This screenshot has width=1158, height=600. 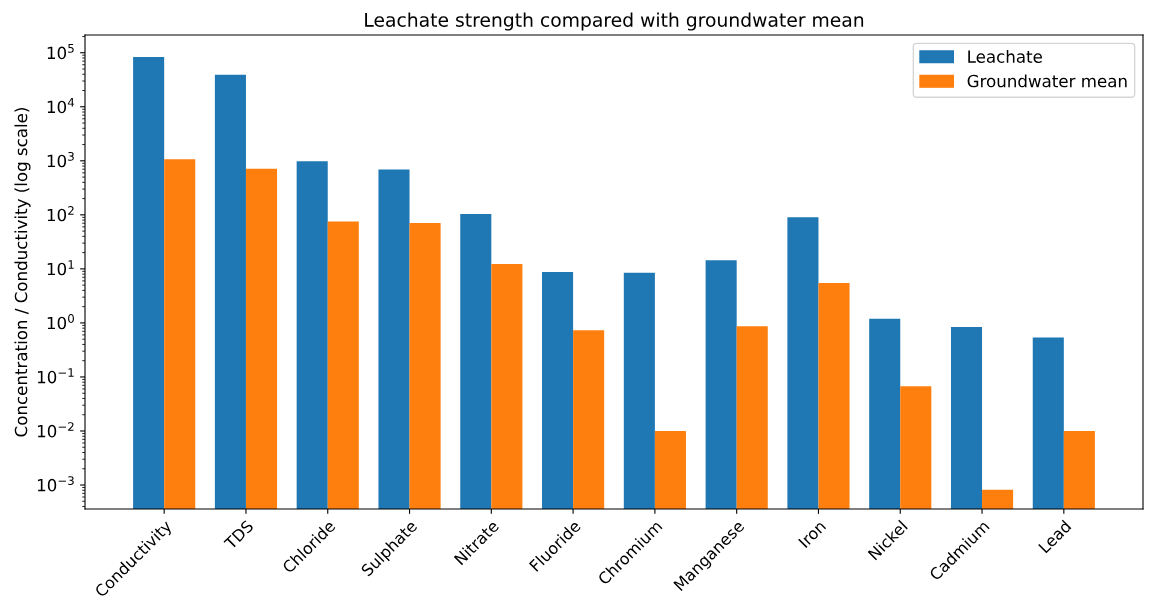 What do you see at coordinates (60, 322) in the screenshot?
I see `y-tick-label: 10$^{0}$` at bounding box center [60, 322].